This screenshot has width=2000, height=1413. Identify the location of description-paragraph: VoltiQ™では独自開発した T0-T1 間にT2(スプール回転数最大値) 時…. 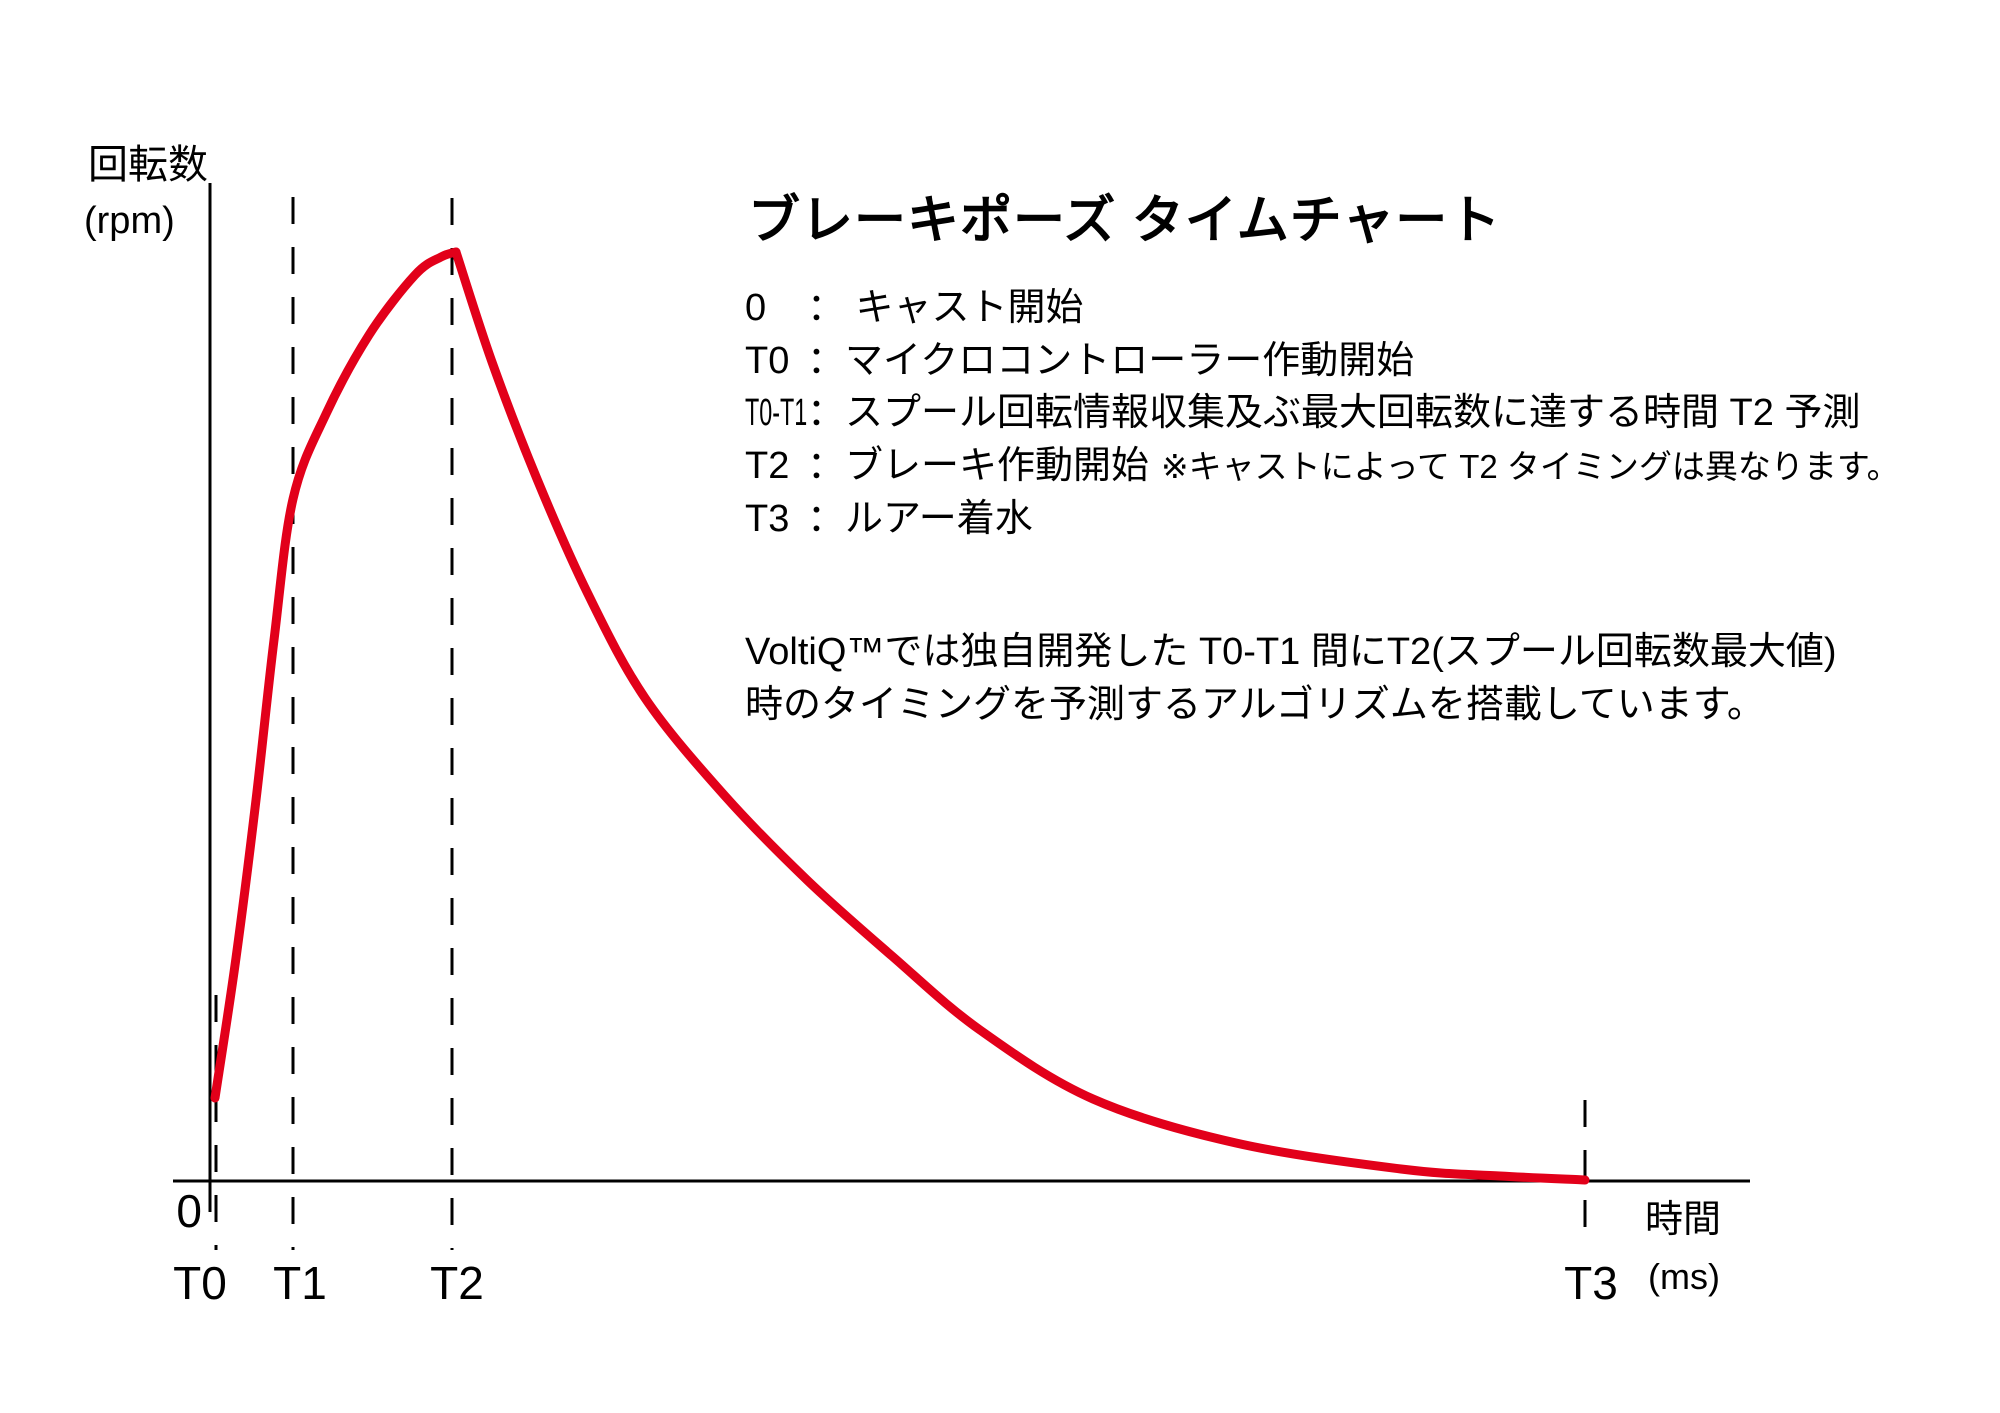
(1291, 678).